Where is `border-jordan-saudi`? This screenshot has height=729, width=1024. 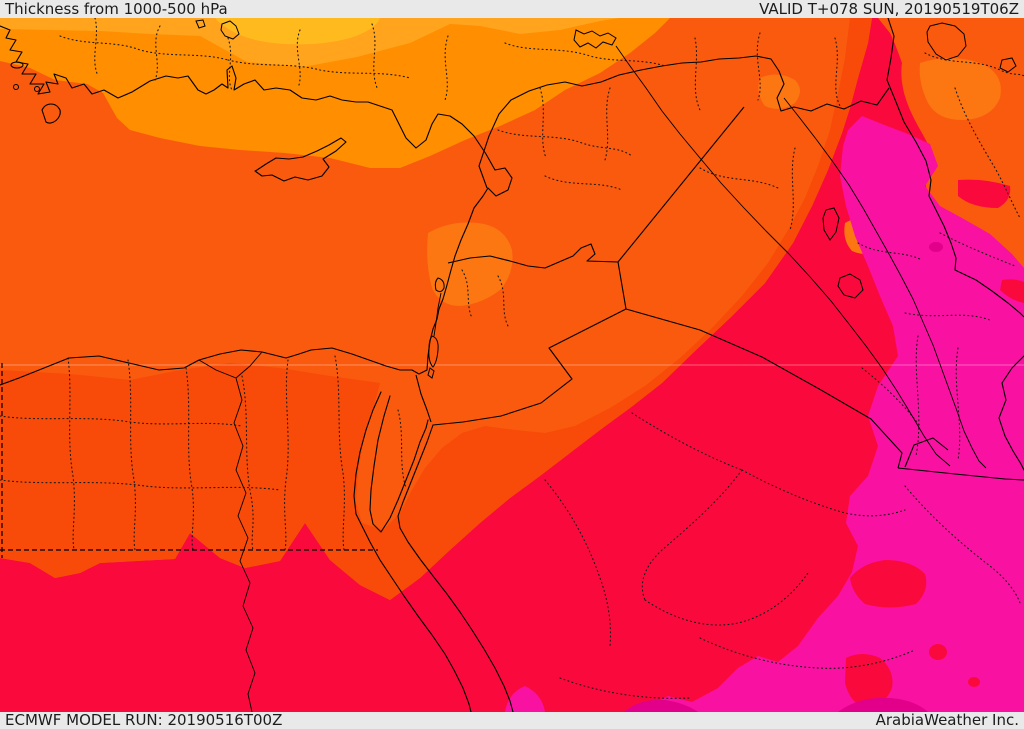 border-jordan-saudi is located at coordinates (529, 367).